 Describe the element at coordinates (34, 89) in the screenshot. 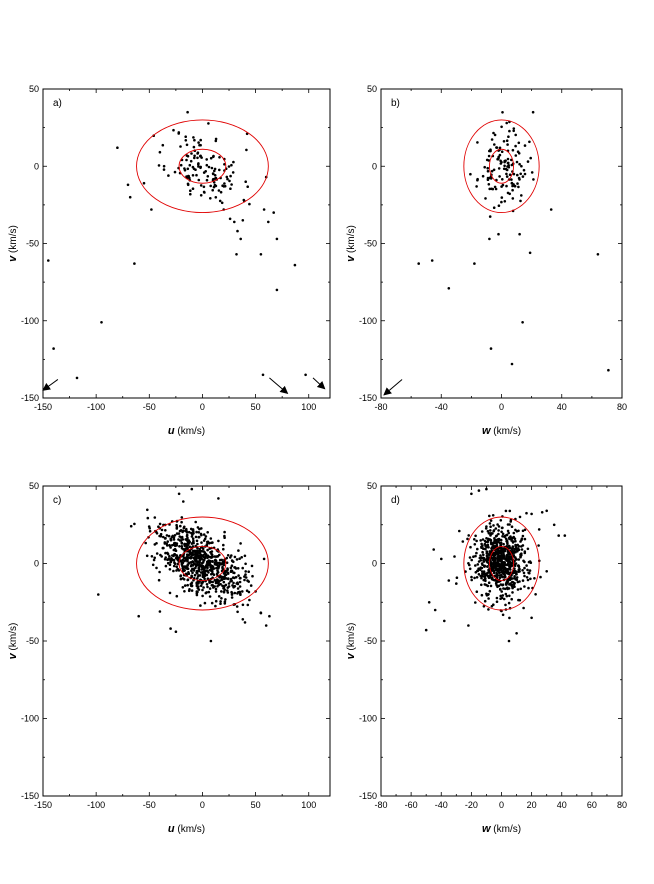

I see `y-tick-label: 50` at that location.